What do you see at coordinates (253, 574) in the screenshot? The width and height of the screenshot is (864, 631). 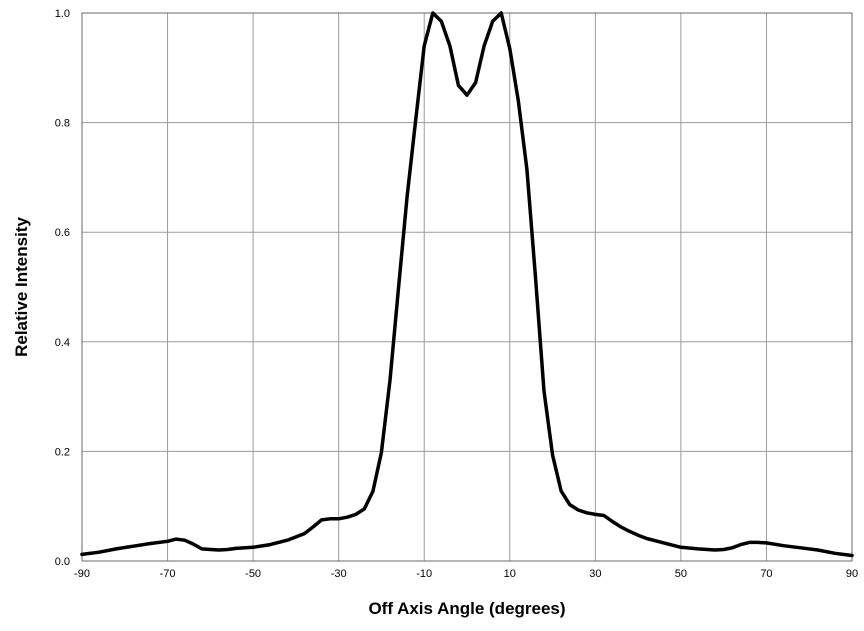 I see `x-tick-label: -50` at bounding box center [253, 574].